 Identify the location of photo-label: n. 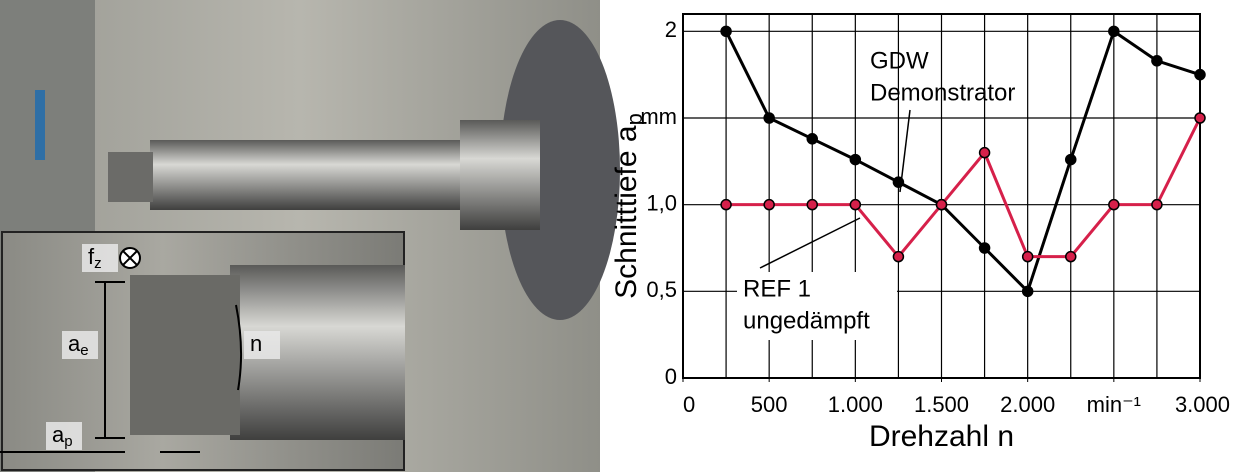
(256, 343).